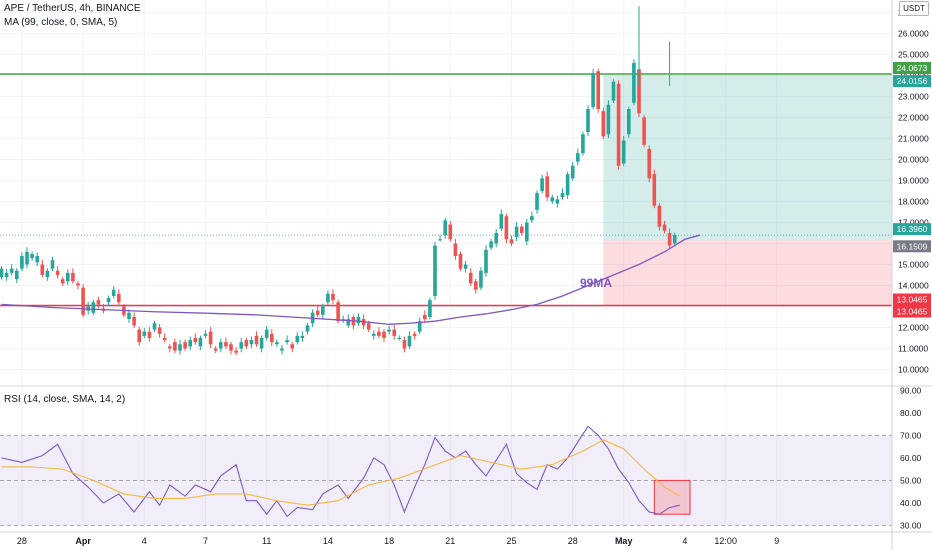 Image resolution: width=932 pixels, height=550 pixels. What do you see at coordinates (913, 33) in the screenshot?
I see `price-tick-label: 26.0000` at bounding box center [913, 33].